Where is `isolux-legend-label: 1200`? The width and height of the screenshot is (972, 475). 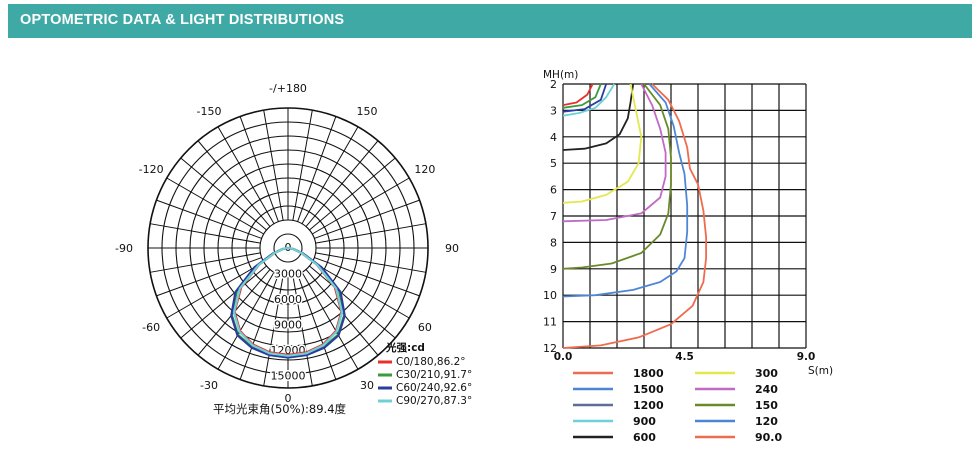 isolux-legend-label: 1200 is located at coordinates (648, 405).